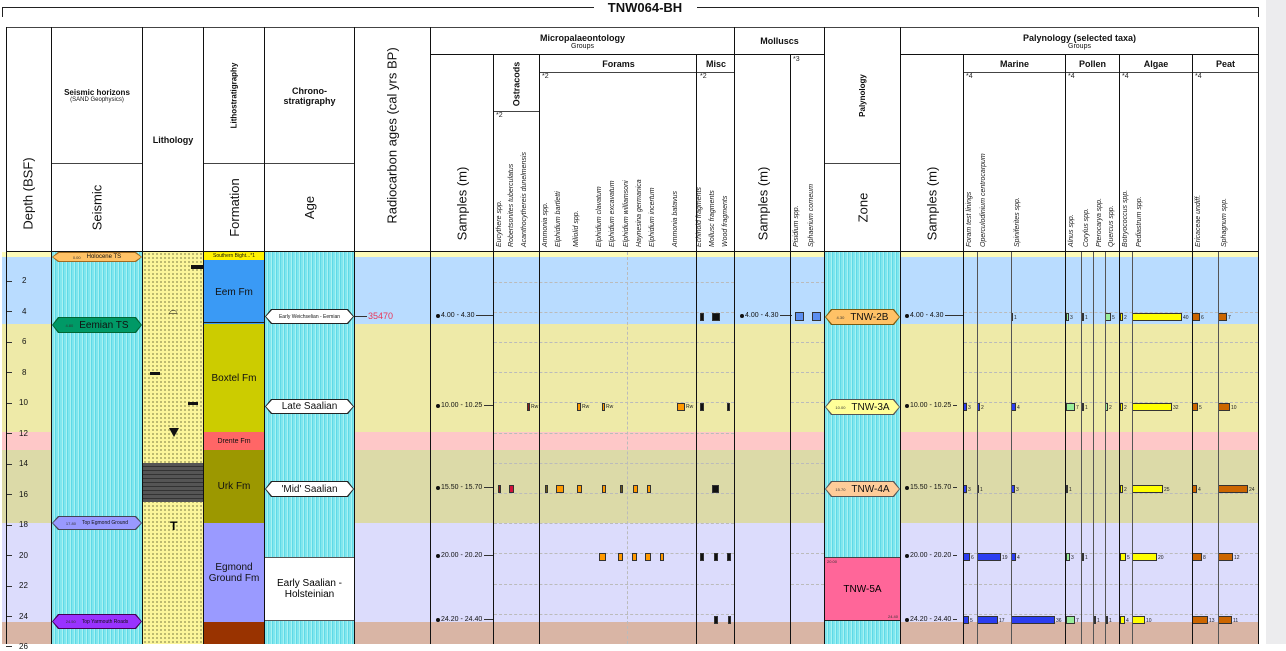 The image size is (1286, 651). Describe the element at coordinates (1018, 558) in the screenshot. I see `bar-label: 4` at that location.